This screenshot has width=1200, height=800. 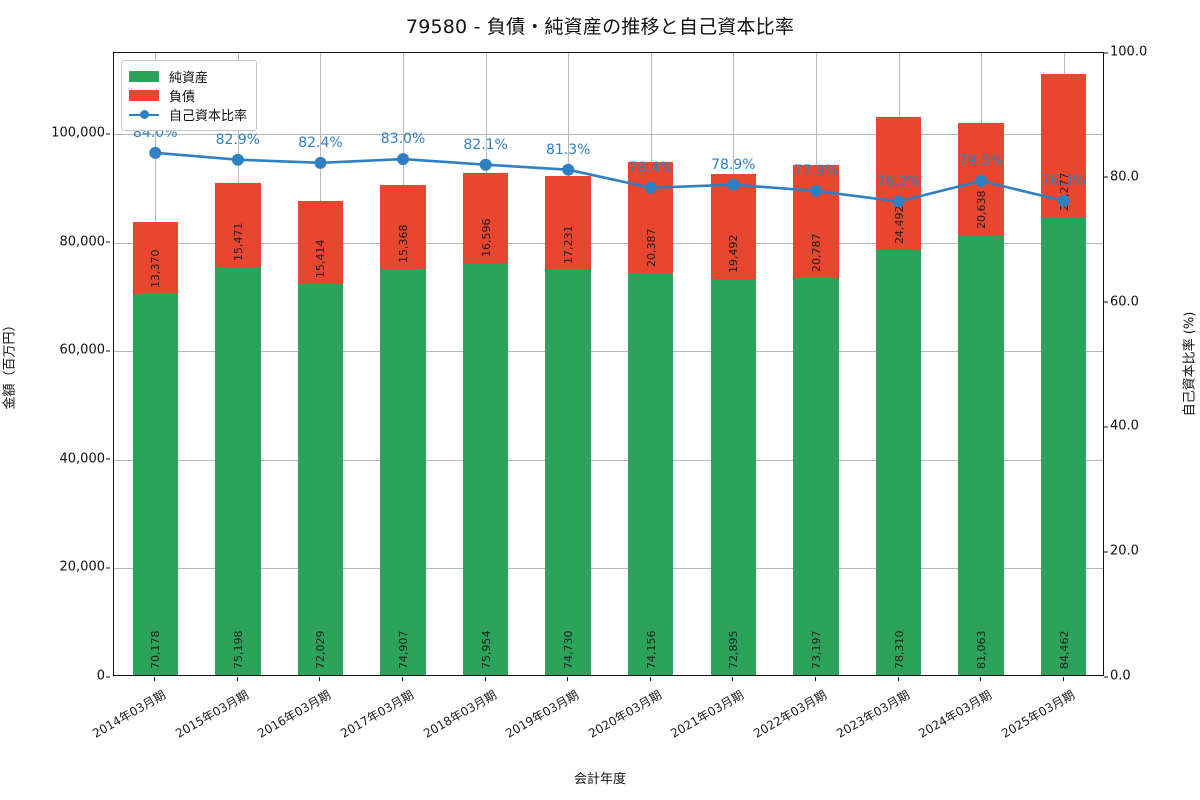 What do you see at coordinates (1152, 551) in the screenshot?
I see `y-tick-label-secondary: 20.0` at bounding box center [1152, 551].